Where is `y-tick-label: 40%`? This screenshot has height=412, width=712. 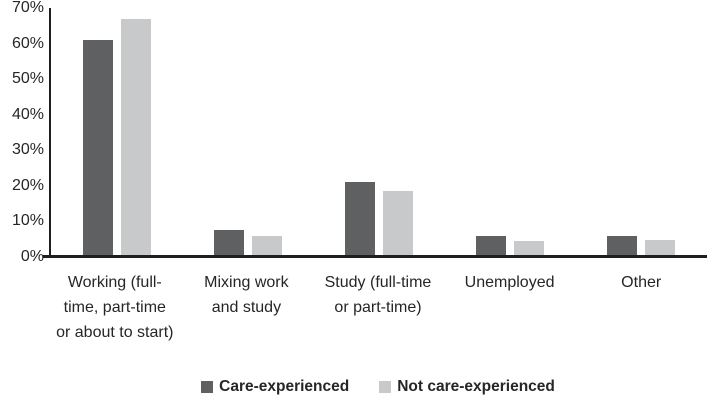 y-tick-label: 40% is located at coordinates (27, 114).